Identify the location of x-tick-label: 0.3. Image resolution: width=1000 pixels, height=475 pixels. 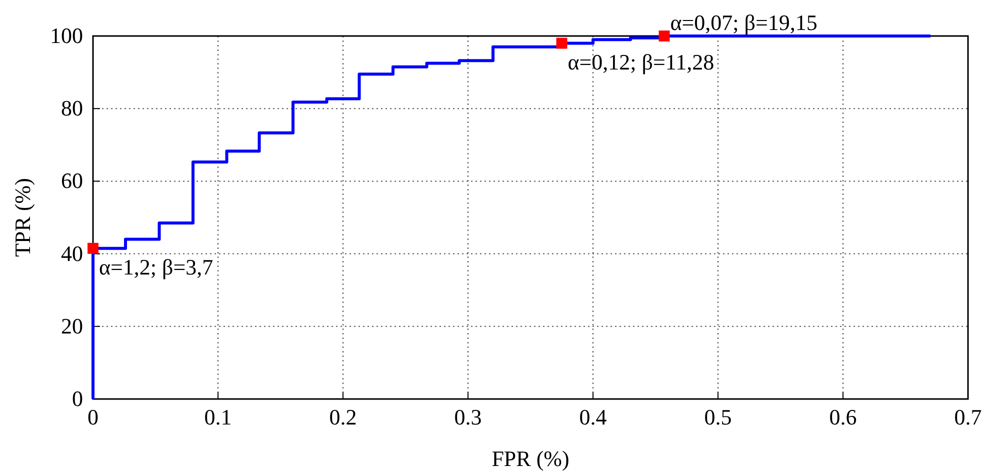
(468, 417).